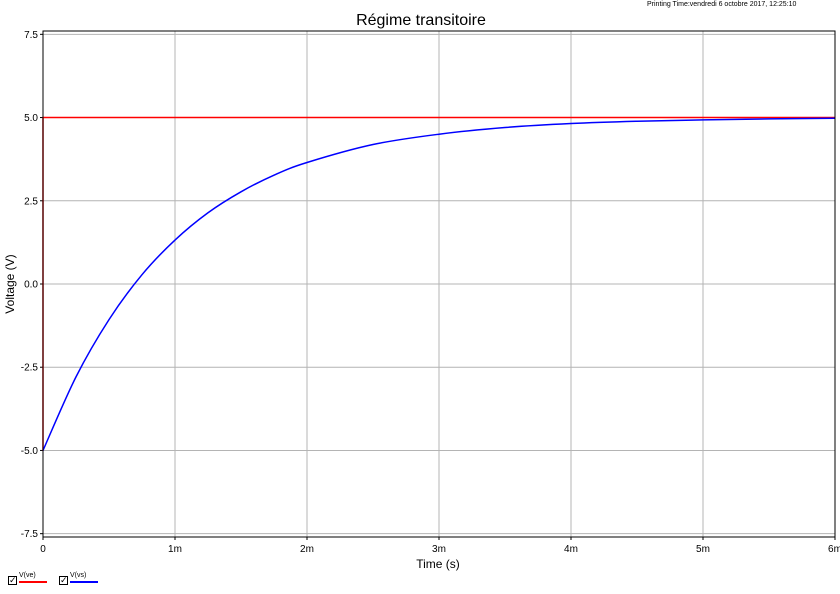 The height and width of the screenshot is (594, 840). I want to click on x-tick-label: 6m, so click(834, 549).